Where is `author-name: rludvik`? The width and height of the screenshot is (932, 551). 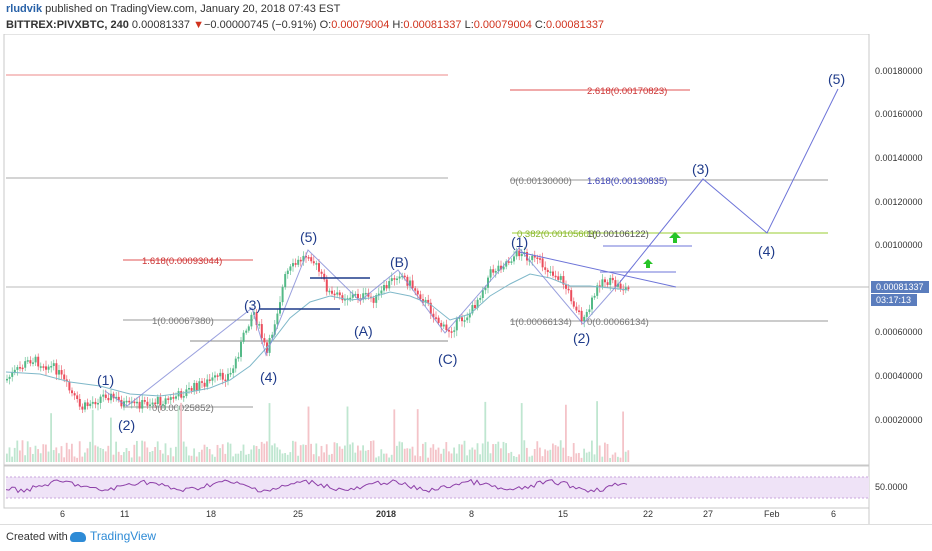 author-name: rludvik is located at coordinates (24, 9).